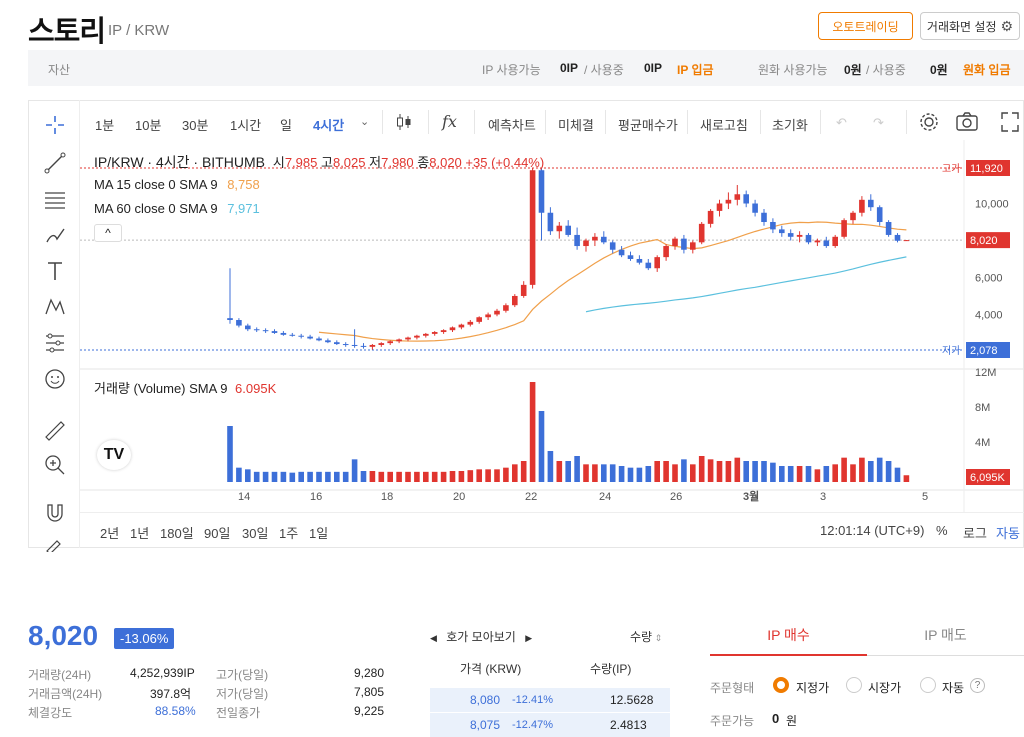 The height and width of the screenshot is (737, 1024). I want to click on ip-available-value: 0IP, so click(569, 68).